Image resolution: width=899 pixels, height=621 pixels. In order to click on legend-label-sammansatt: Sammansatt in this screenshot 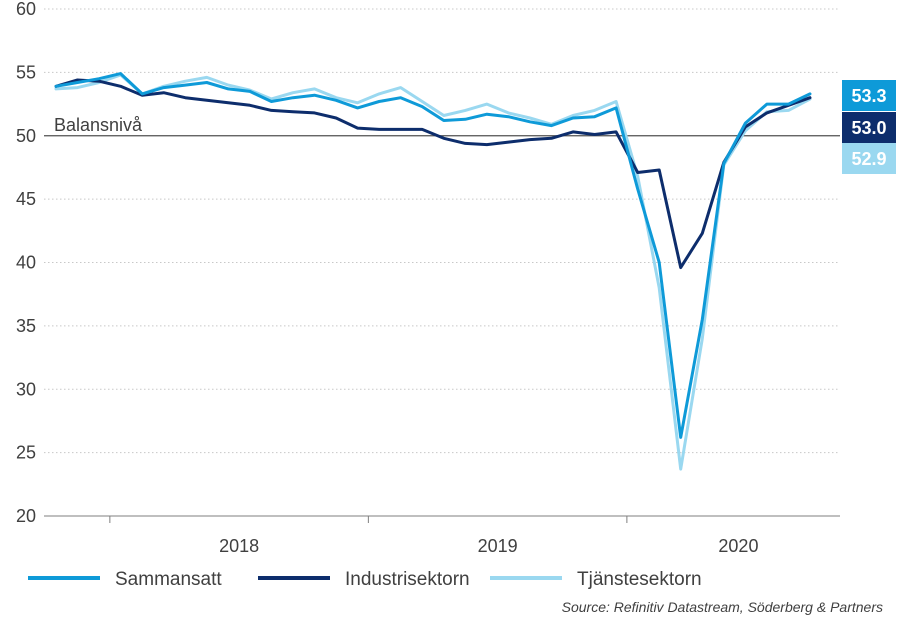, I will do `click(168, 579)`.